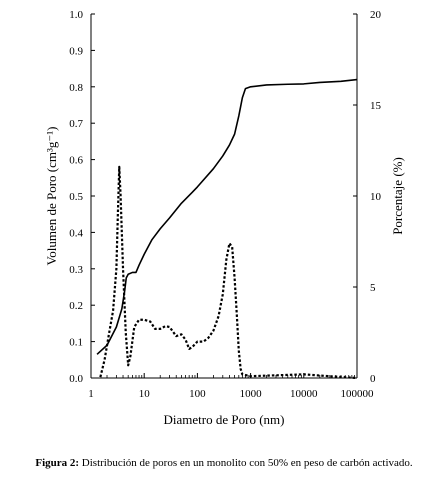  Describe the element at coordinates (76, 124) in the screenshot. I see `y-left-tick-label: 0.7` at that location.